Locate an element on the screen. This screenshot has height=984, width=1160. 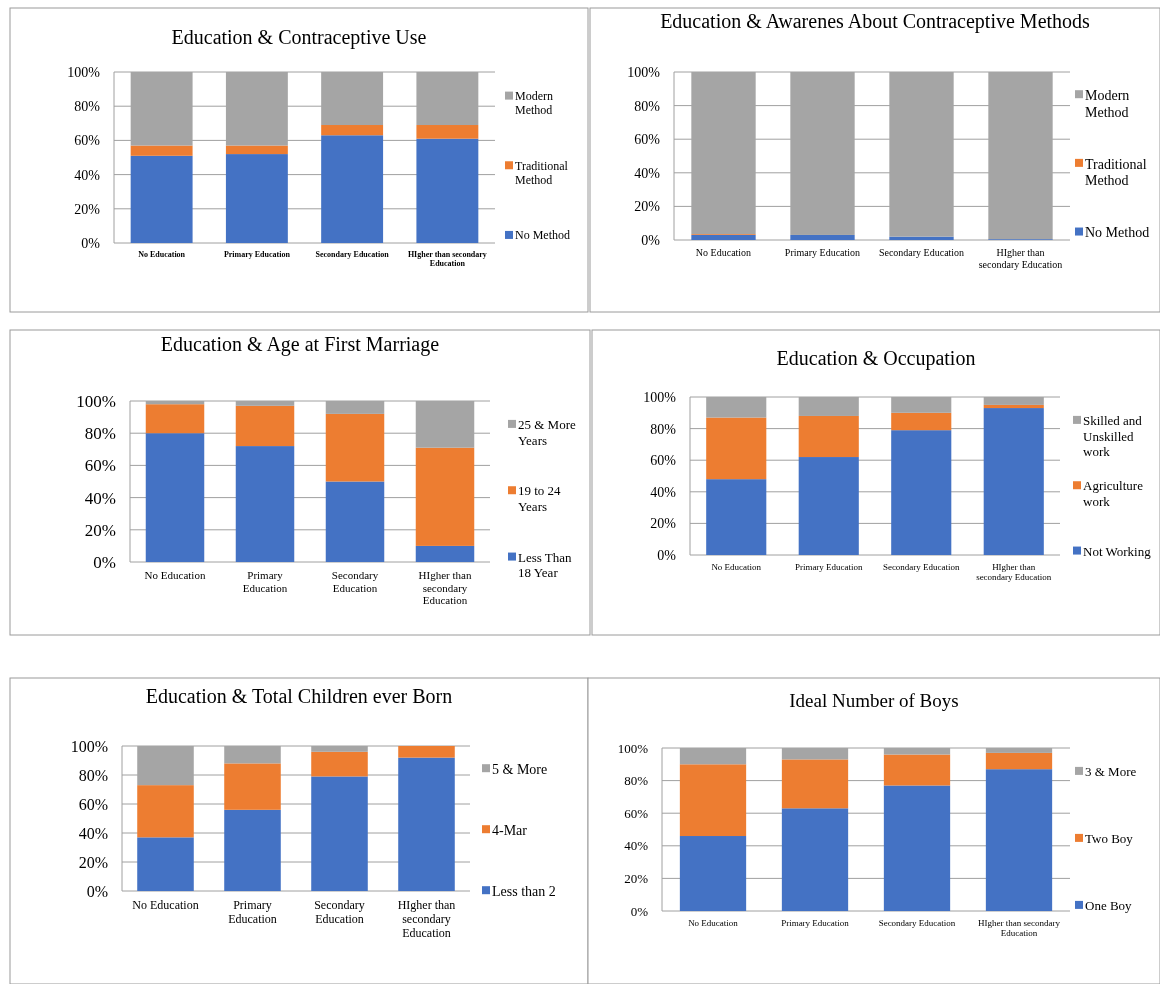
legend-label: One Boy is located at coordinates (1109, 905).